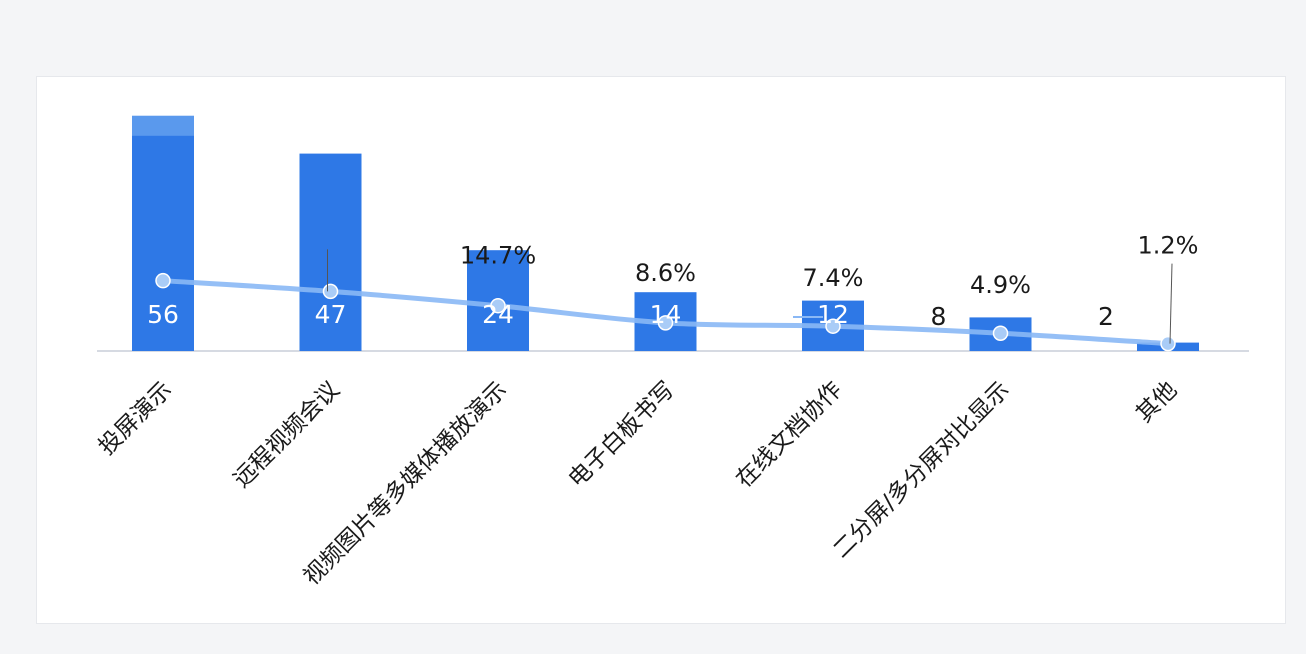 The height and width of the screenshot is (654, 1306). Describe the element at coordinates (1168, 246) in the screenshot. I see `share-label-6: 1.2%` at that location.